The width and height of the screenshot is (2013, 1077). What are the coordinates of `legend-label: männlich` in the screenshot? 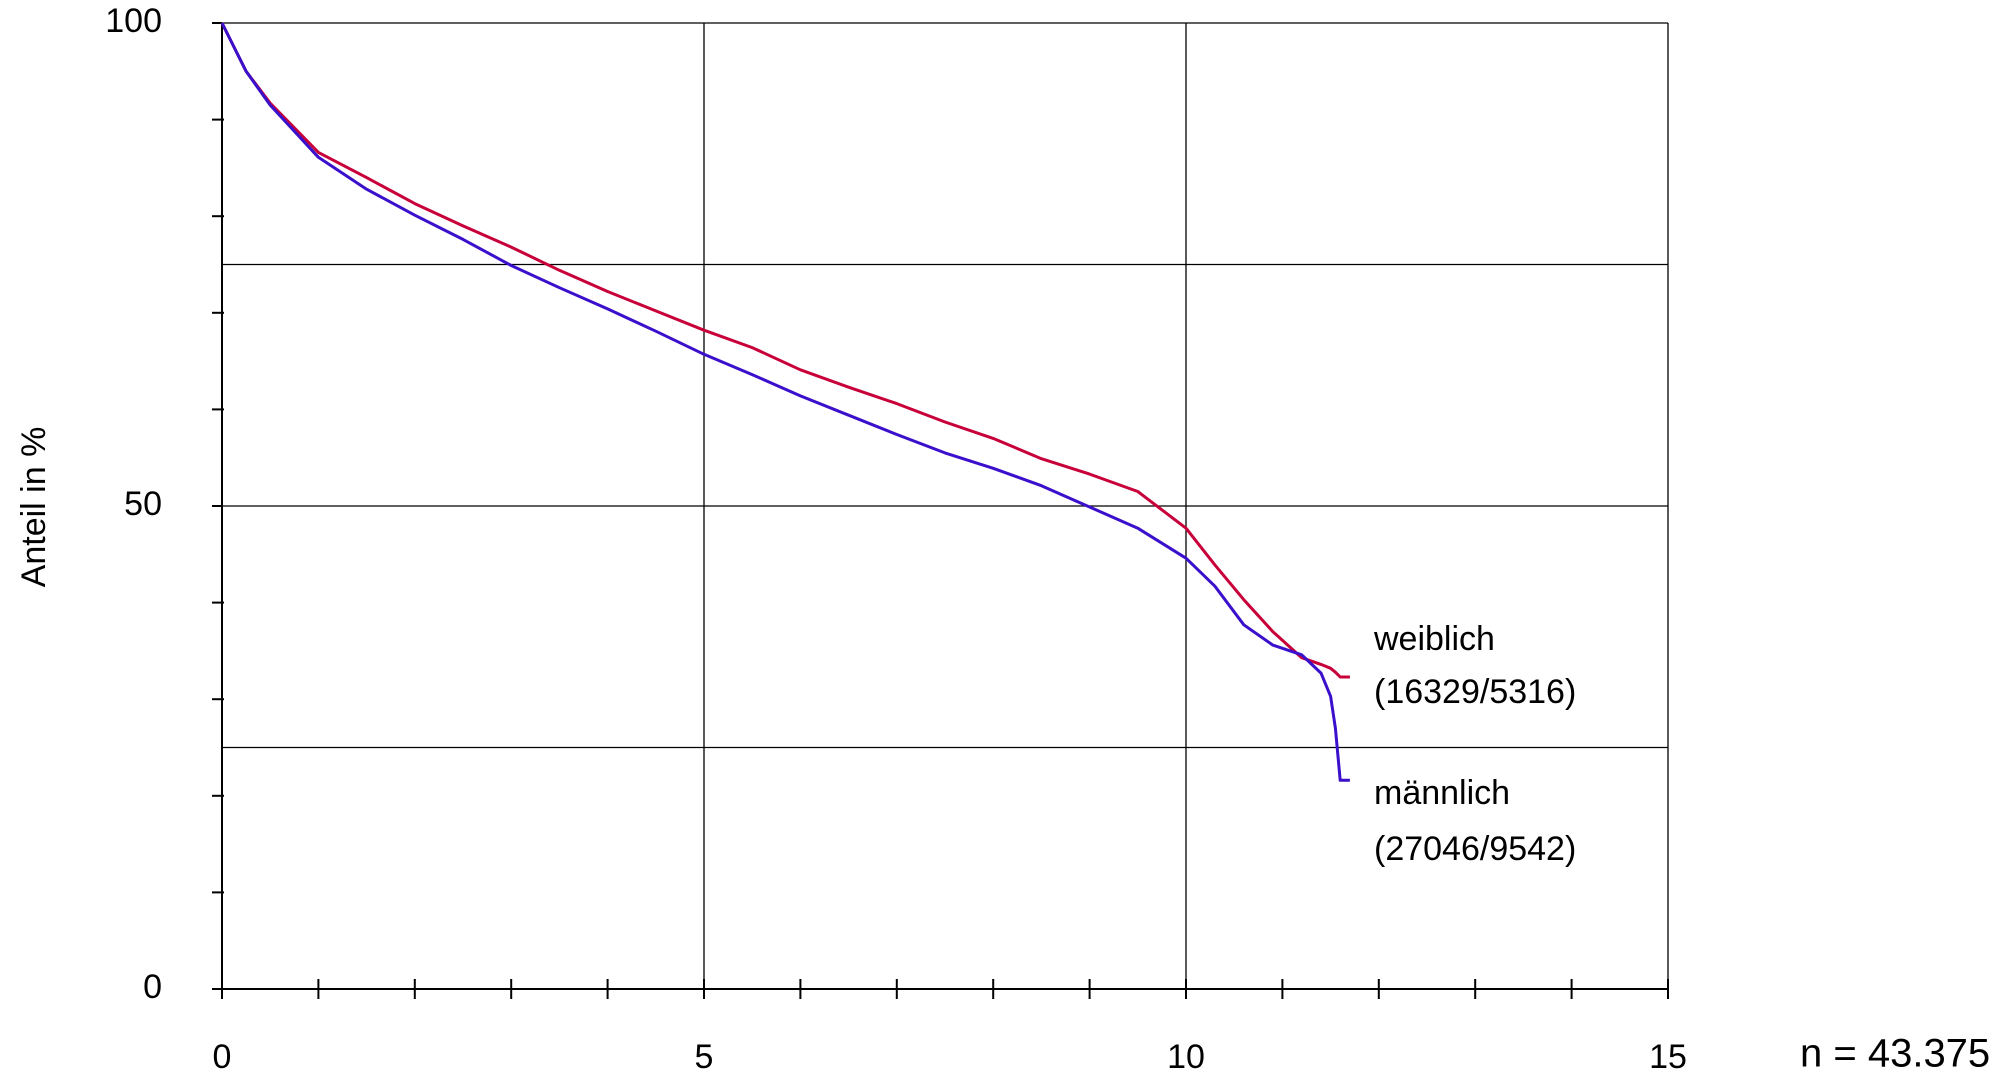 It's located at (1442, 793).